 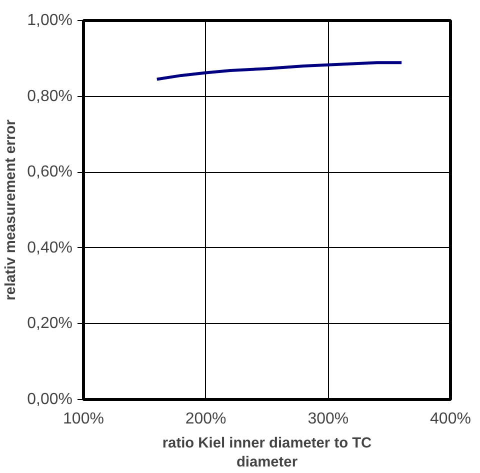 I want to click on x-tick-label: 200%, so click(x=205, y=419).